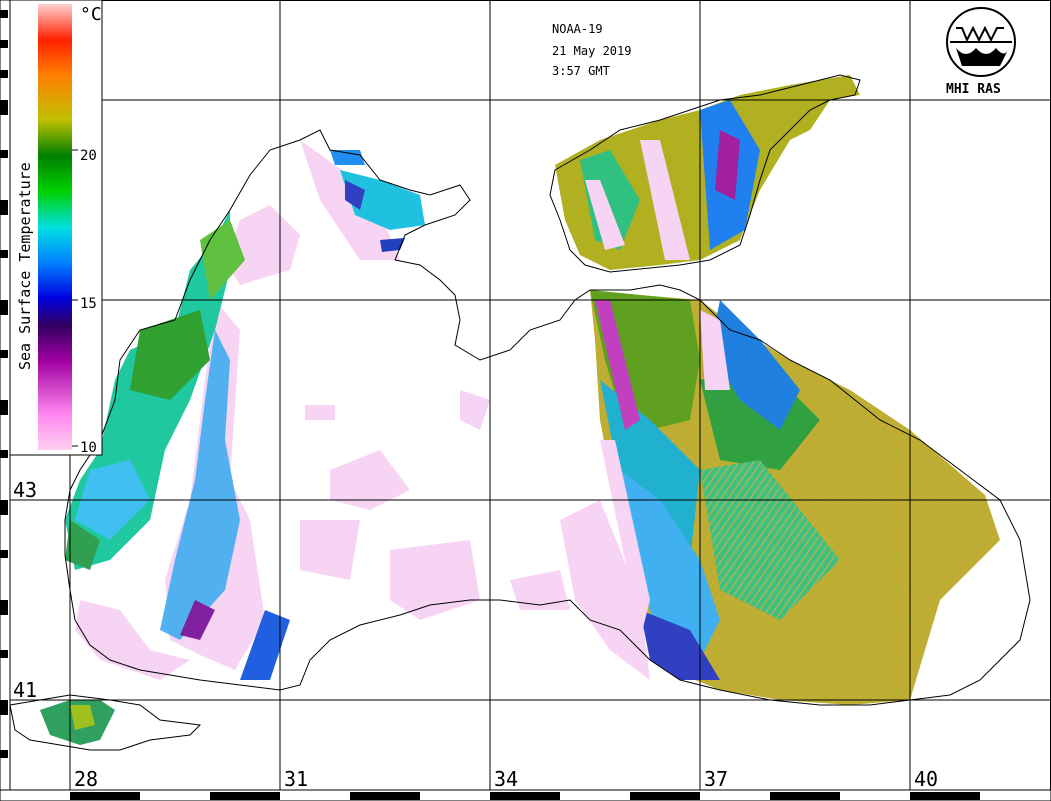 This screenshot has height=801, width=1051. Describe the element at coordinates (86, 779) in the screenshot. I see `lon-label-28: 28` at that location.